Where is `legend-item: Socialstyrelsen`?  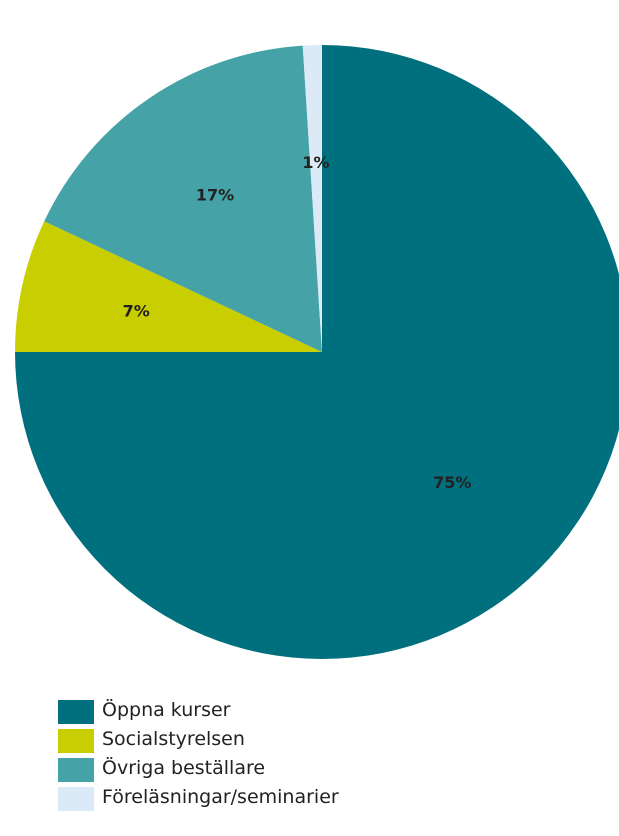
legend-item: Socialstyrelsen is located at coordinates (318, 739).